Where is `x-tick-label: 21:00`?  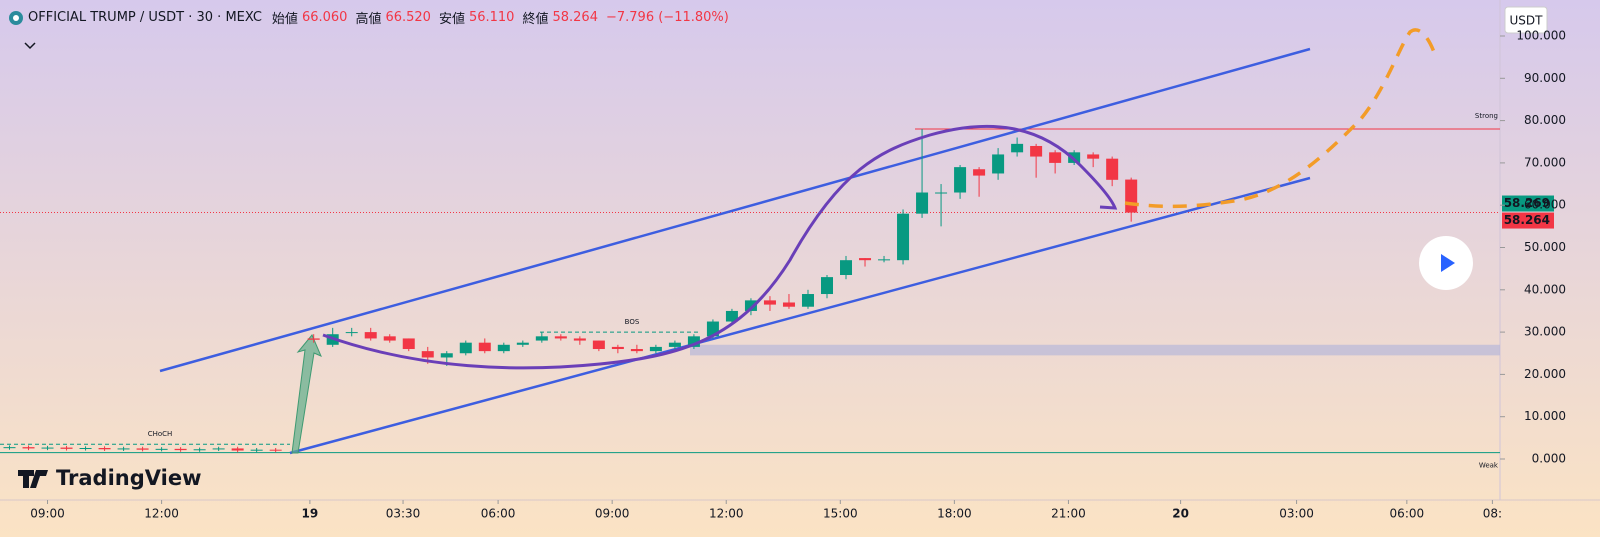 x-tick-label: 21:00 is located at coordinates (1068, 514).